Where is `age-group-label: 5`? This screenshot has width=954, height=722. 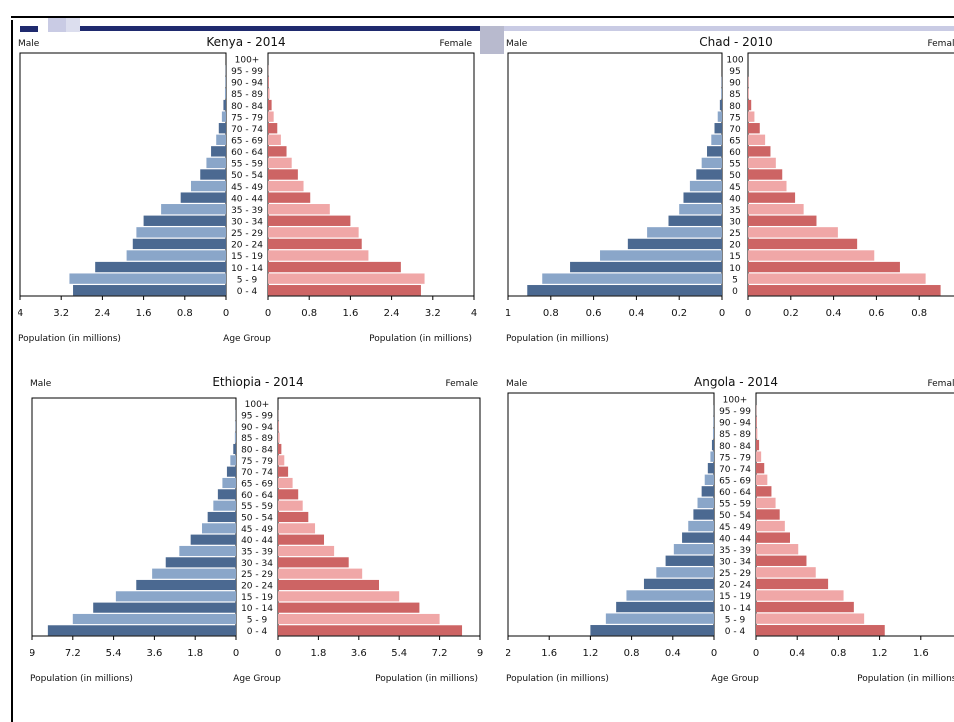 age-group-label: 5 is located at coordinates (735, 280).